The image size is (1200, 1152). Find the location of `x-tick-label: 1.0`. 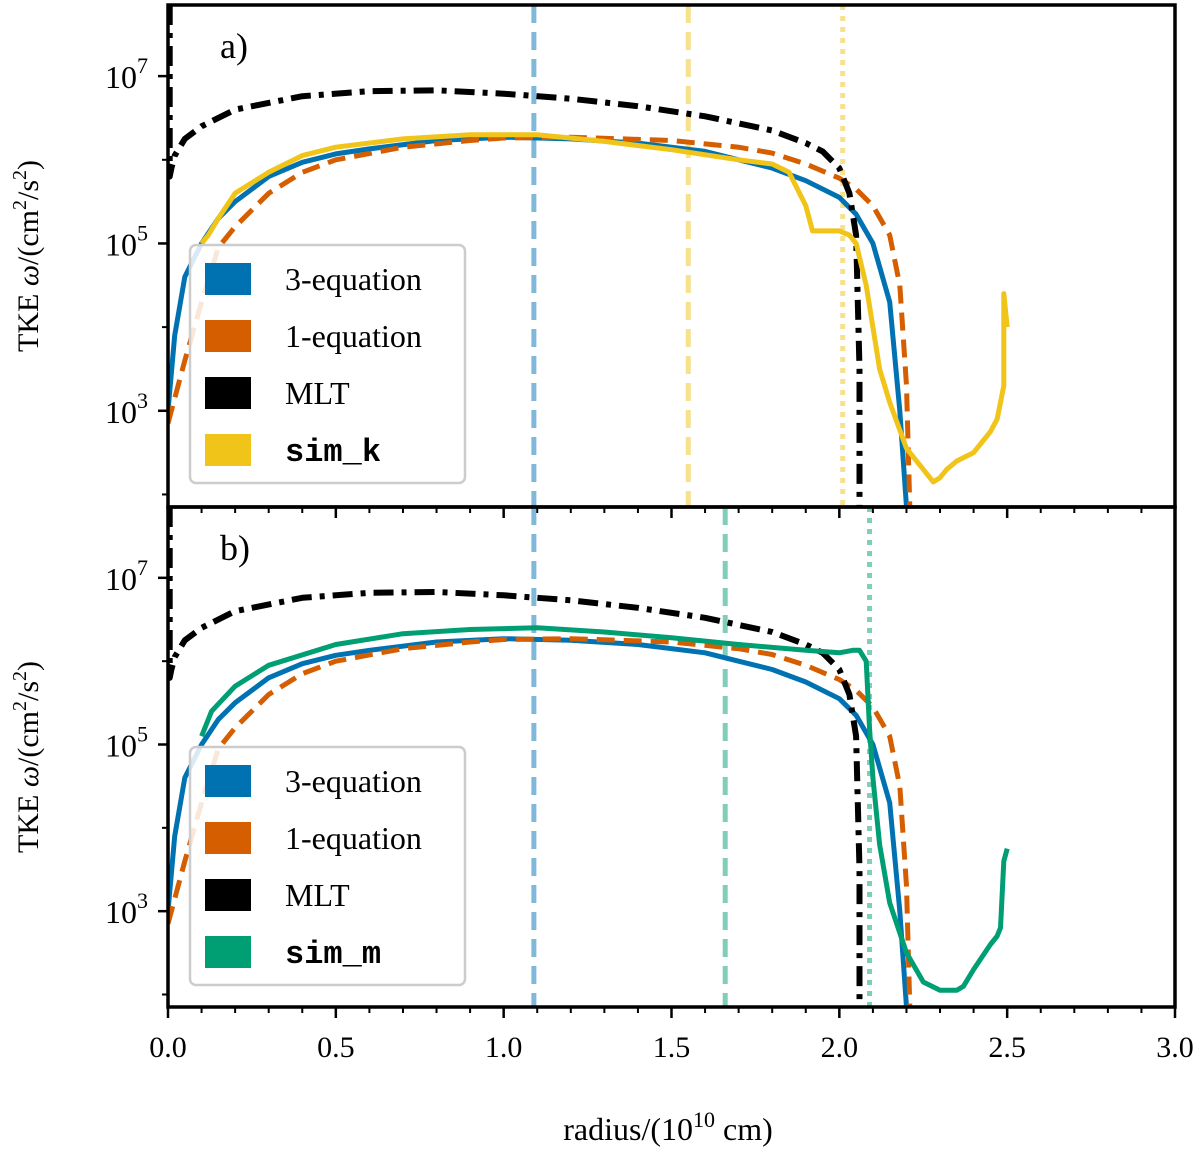

x-tick-label: 1.0 is located at coordinates (504, 1047).